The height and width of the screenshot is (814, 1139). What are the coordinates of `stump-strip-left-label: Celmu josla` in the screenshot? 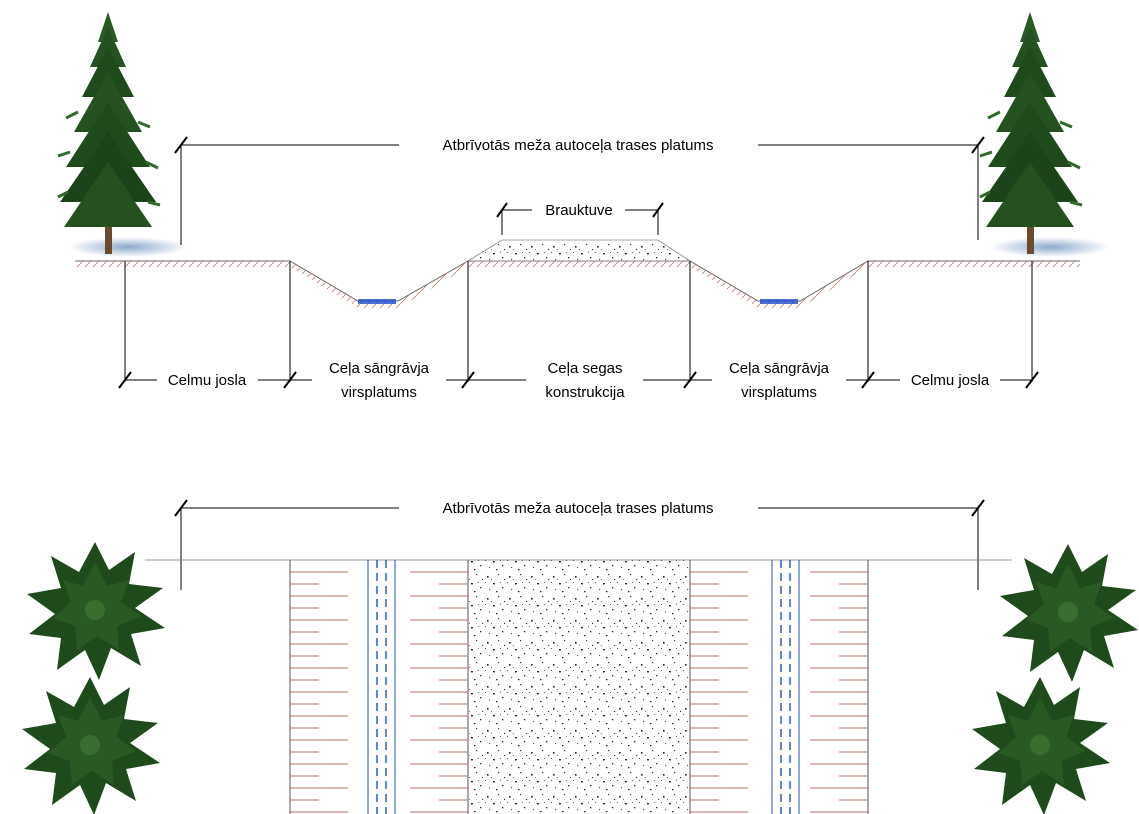 It's located at (207, 380).